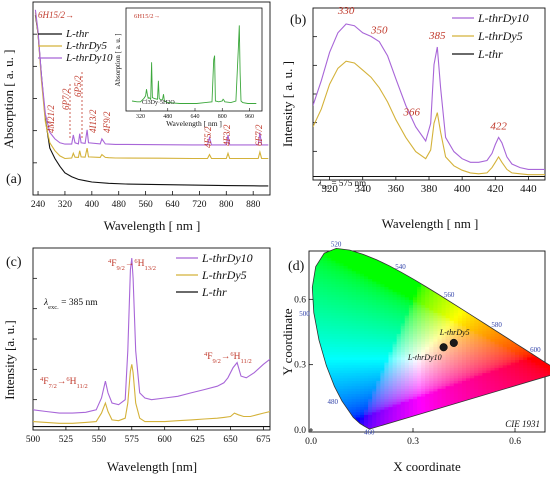  What do you see at coordinates (66, 99) in the screenshot?
I see `annot-6p7: 6P7/2` at bounding box center [66, 99].